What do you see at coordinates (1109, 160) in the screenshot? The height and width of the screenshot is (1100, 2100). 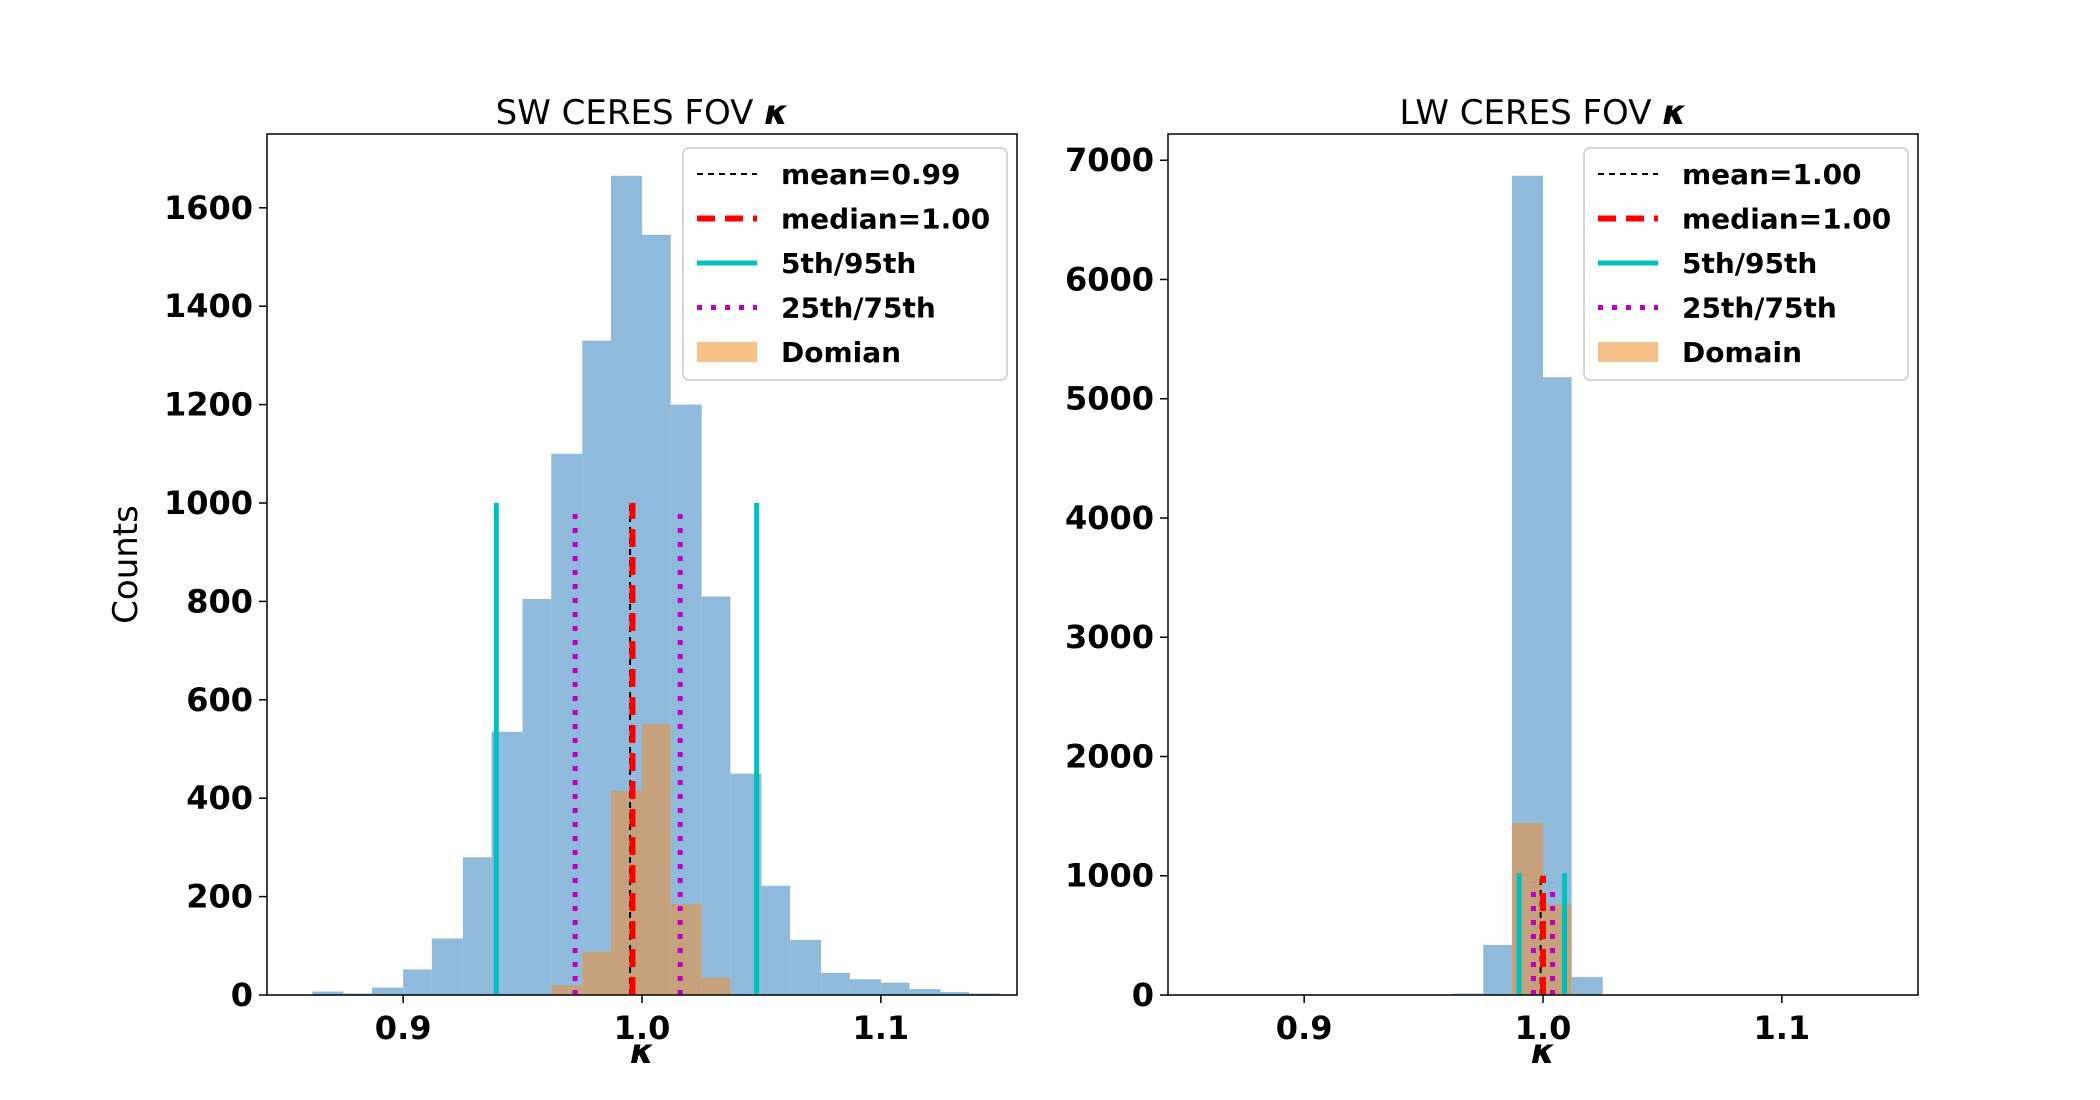 I see `y-tick-label: 7000` at bounding box center [1109, 160].